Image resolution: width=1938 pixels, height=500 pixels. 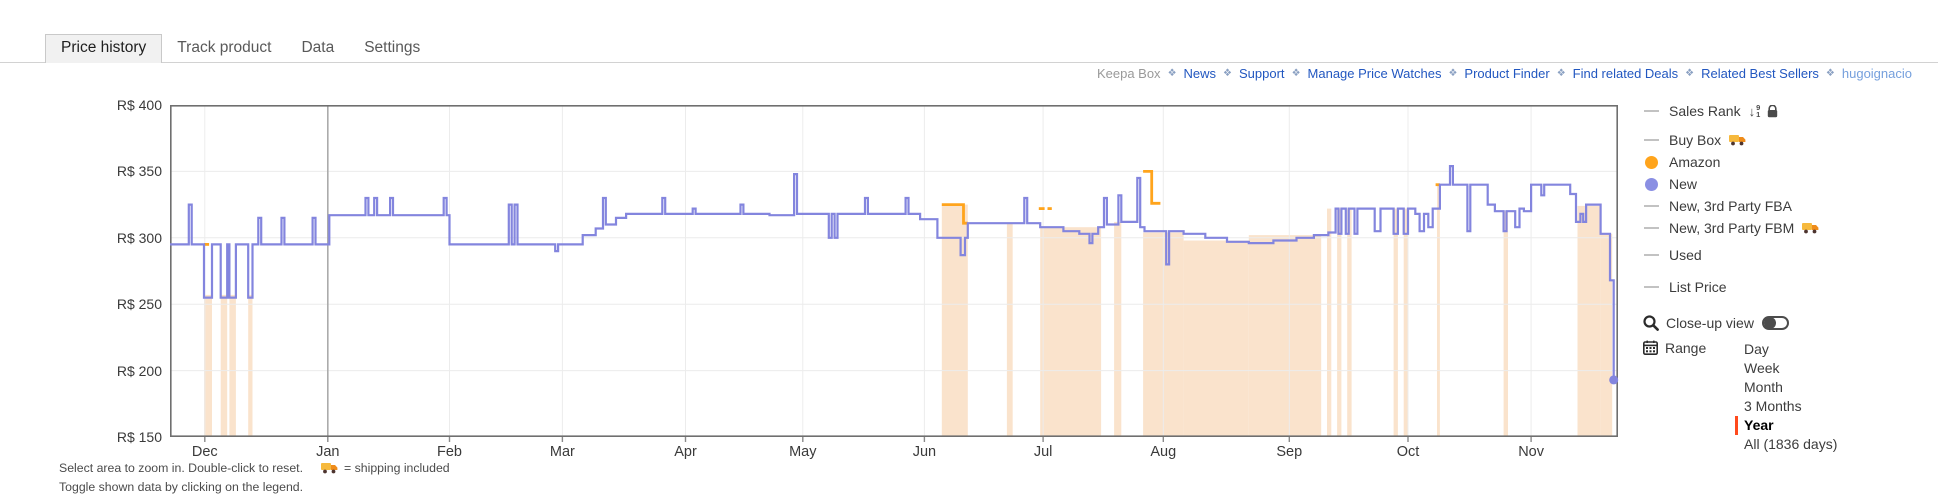 I want to click on close-up-view-label: Close-up view, so click(x=1710, y=323).